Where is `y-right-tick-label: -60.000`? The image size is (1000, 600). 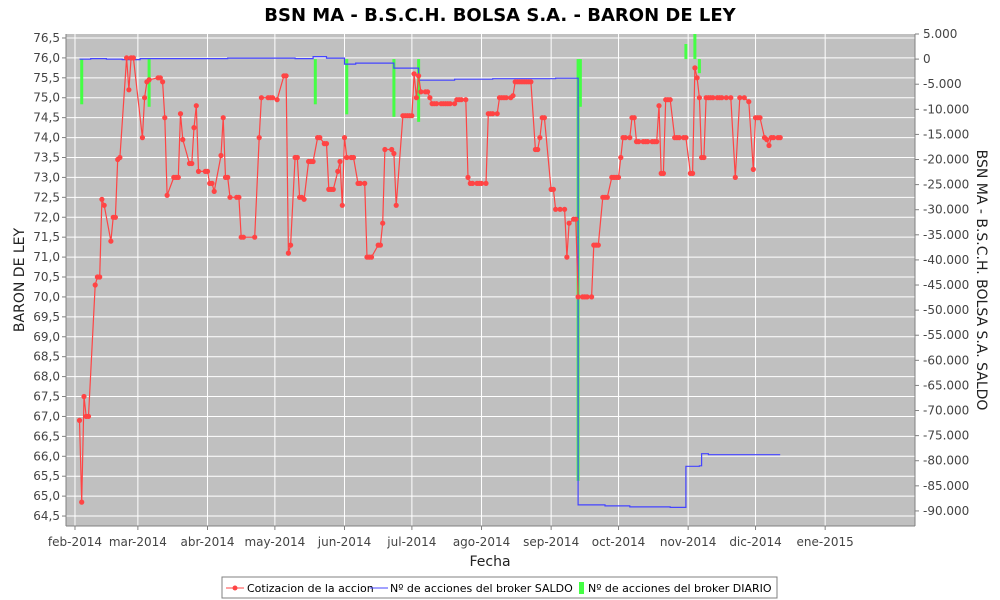 y-right-tick-label: -60.000 is located at coordinates (946, 360).